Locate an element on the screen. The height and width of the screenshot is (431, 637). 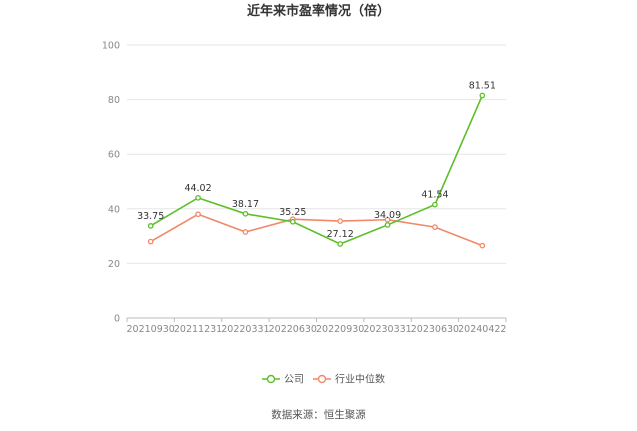
y-axis: 0 20 40 60 80 100 is located at coordinates (111, 183).